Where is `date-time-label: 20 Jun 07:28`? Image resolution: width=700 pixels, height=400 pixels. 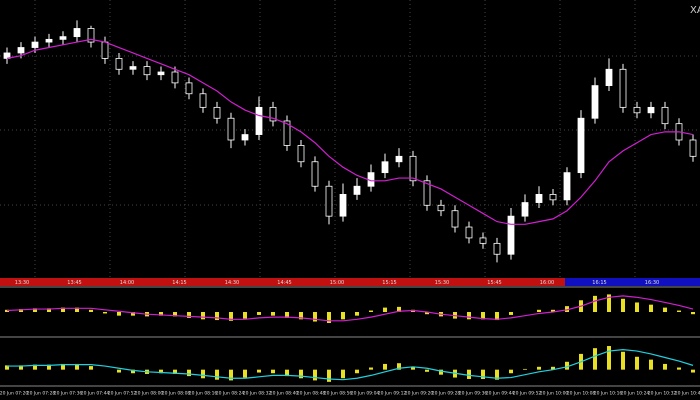 date-time-label: 20 Jun 07:28 is located at coordinates (41, 394).